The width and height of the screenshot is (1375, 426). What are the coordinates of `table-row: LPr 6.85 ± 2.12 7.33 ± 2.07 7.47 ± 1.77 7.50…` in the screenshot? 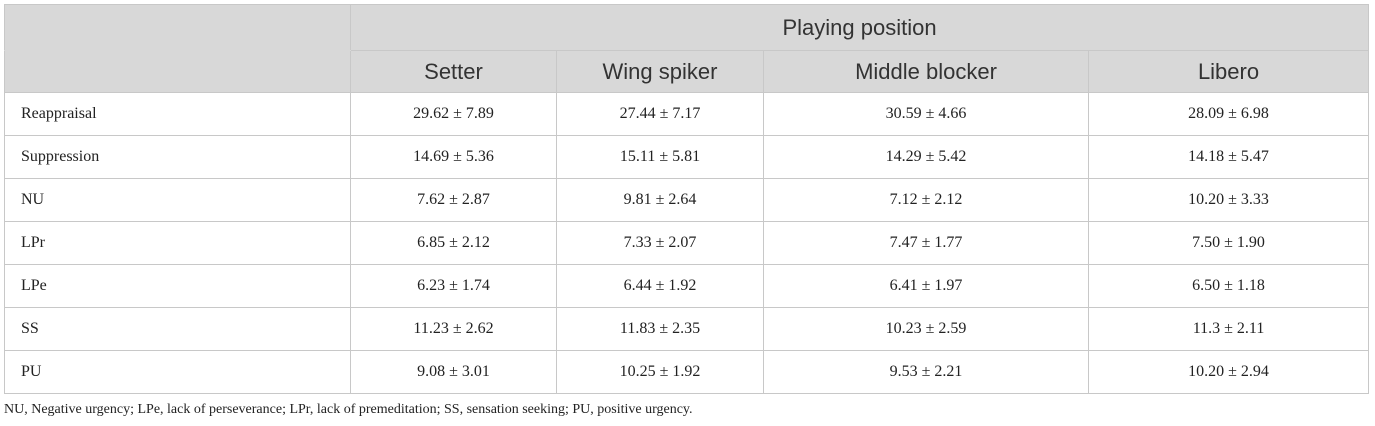 It's located at (687, 243).